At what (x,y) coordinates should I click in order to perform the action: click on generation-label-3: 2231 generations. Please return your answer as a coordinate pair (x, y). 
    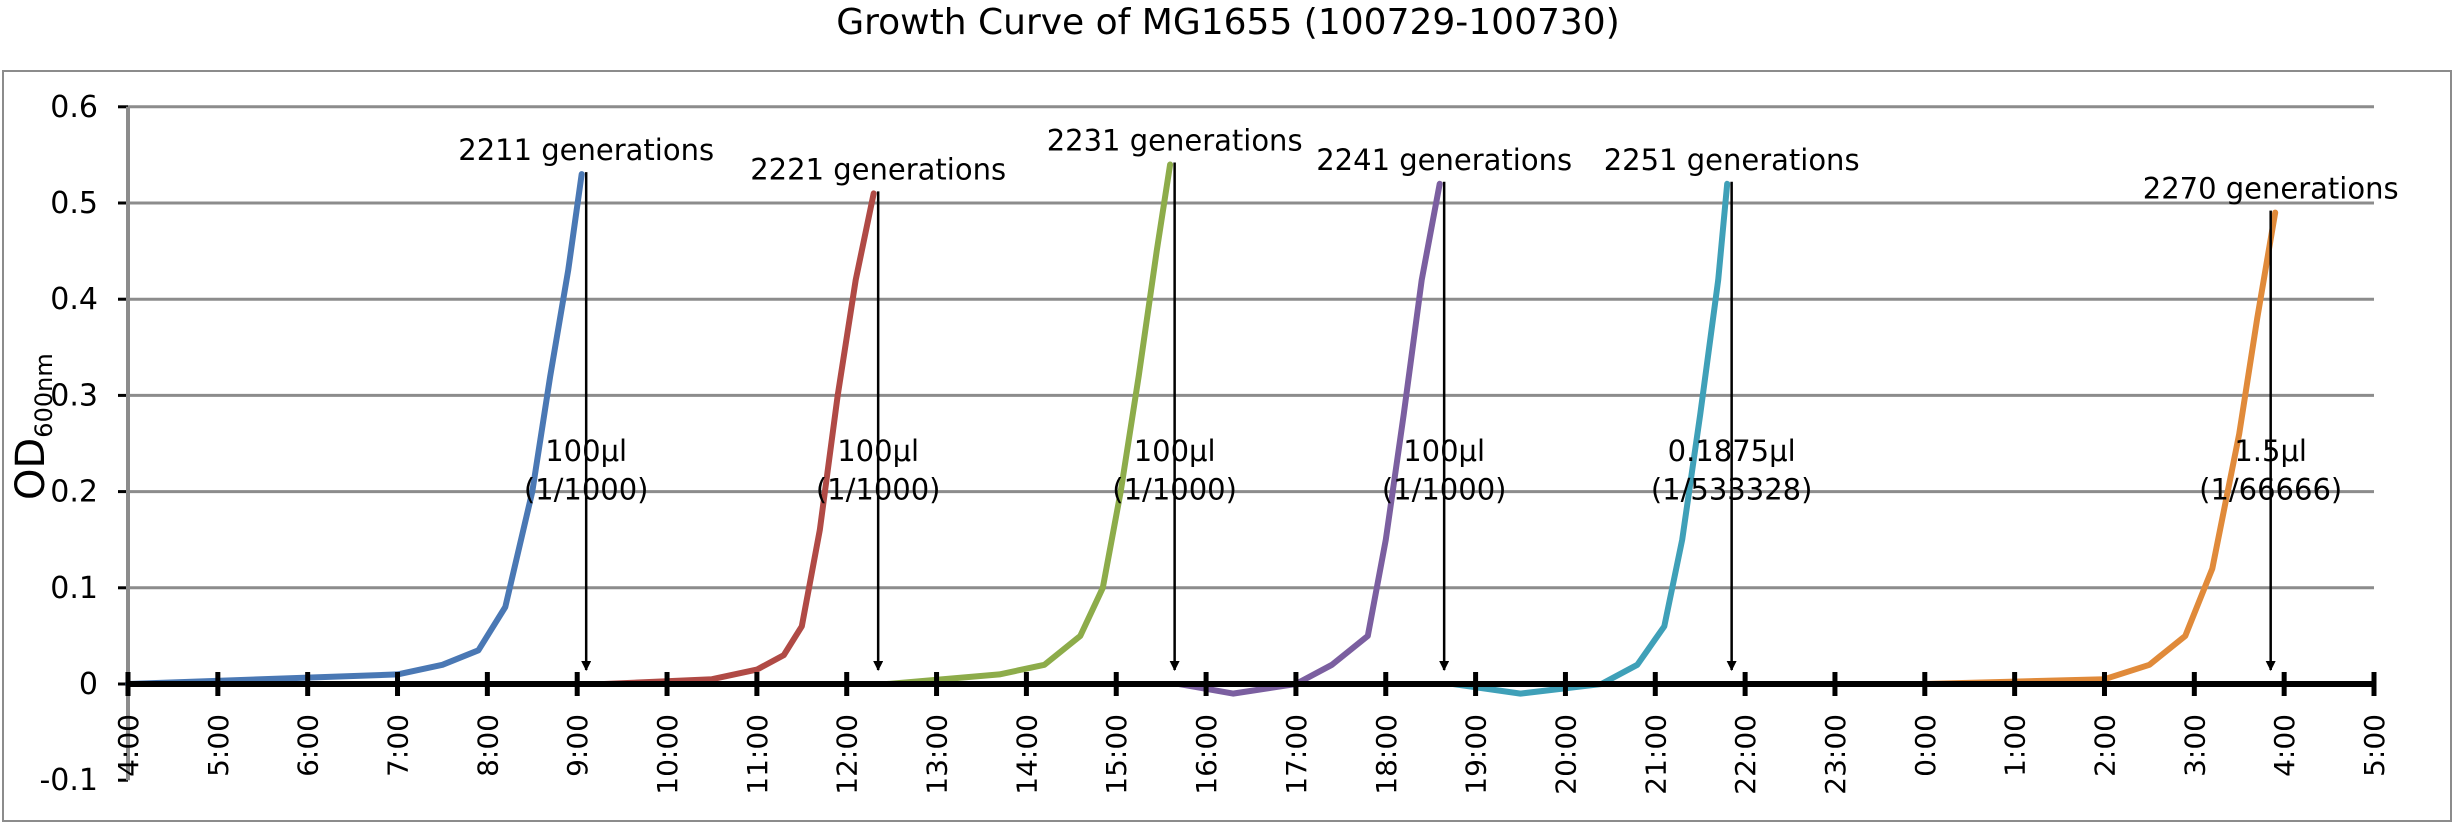
    Looking at the image, I should click on (1175, 141).